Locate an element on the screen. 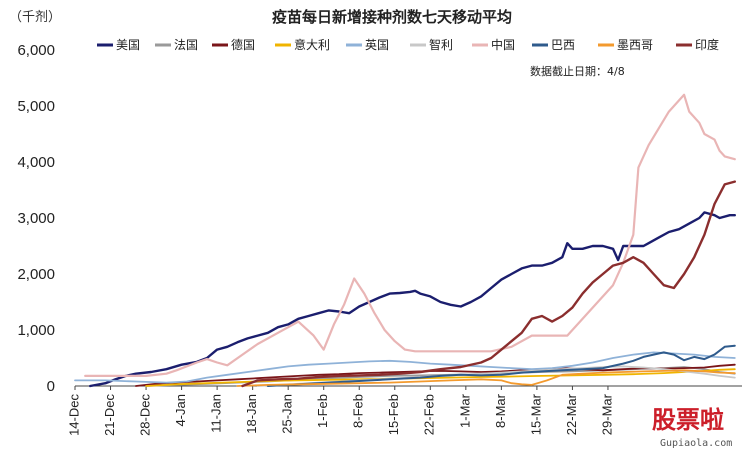 The image size is (742, 458). y-tick-label: 2,000 is located at coordinates (36, 274).